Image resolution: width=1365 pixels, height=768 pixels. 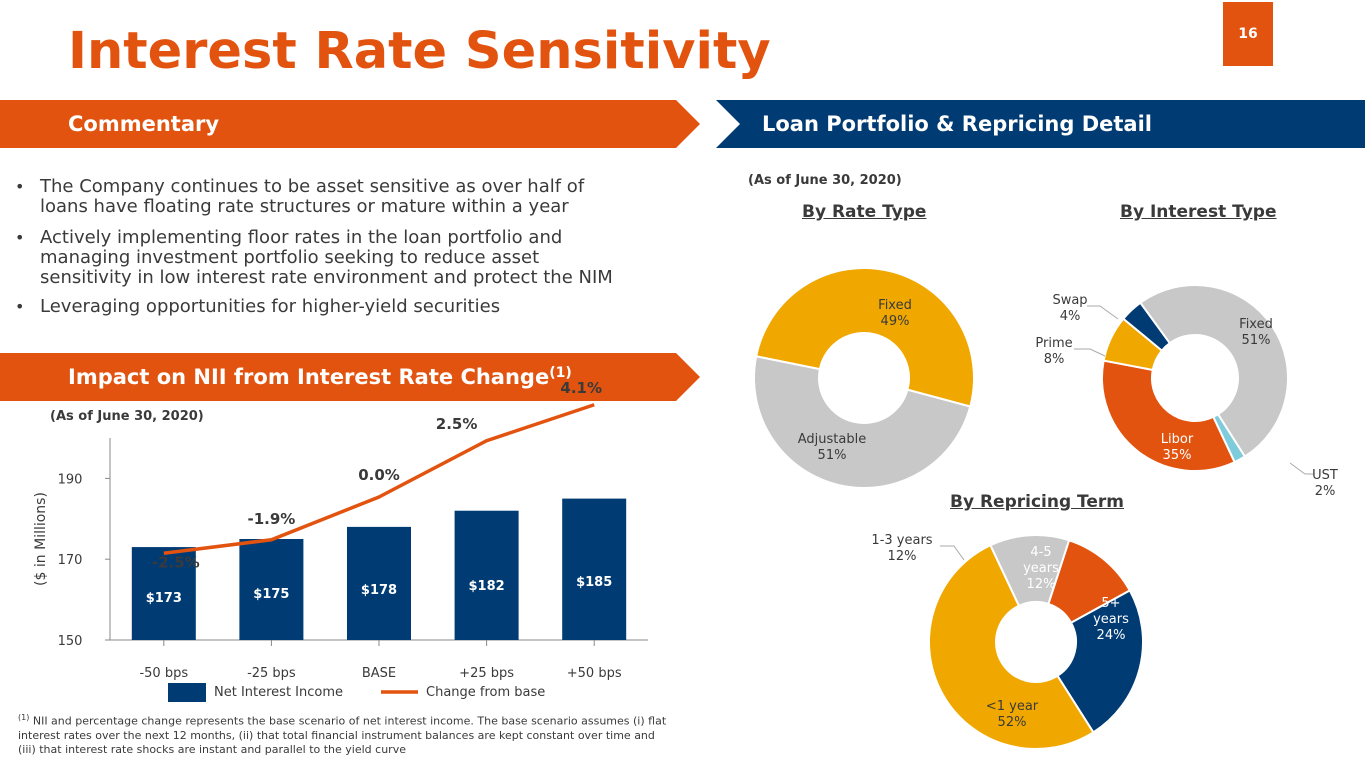 I want to click on slice-value-label: 52%, so click(x=1012, y=722).